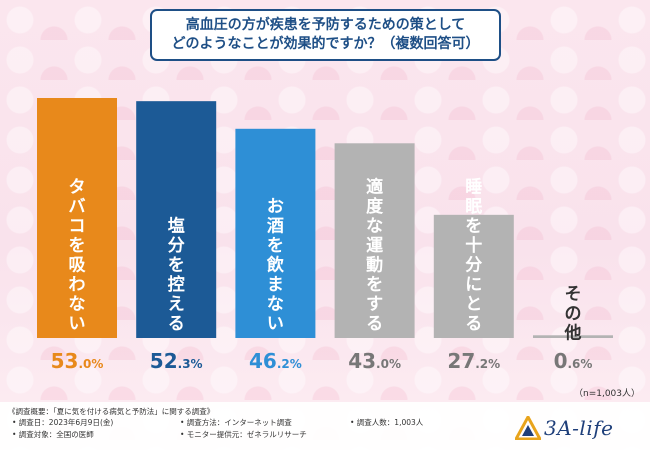 This screenshot has width=650, height=450. I want to click on logo-triangle-icon, so click(528, 428).